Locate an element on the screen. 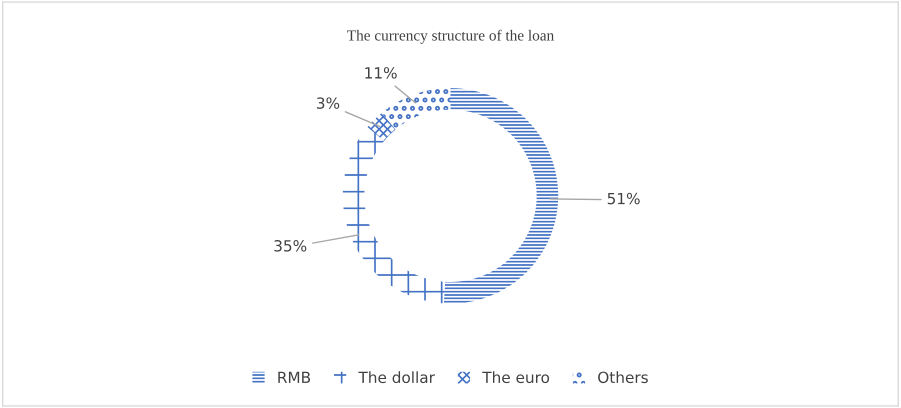 The width and height of the screenshot is (901, 408). data-label: 11% is located at coordinates (381, 73).